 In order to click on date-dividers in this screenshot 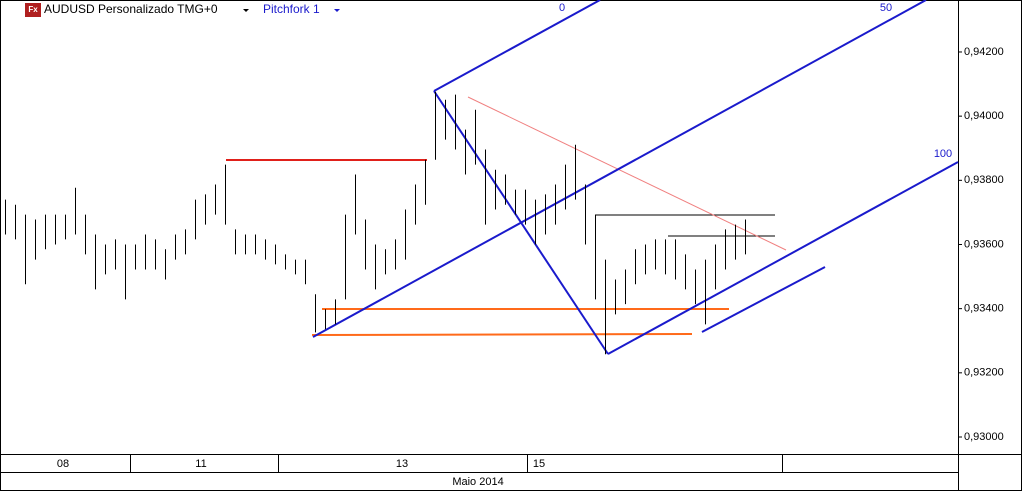, I will do `click(456, 463)`.